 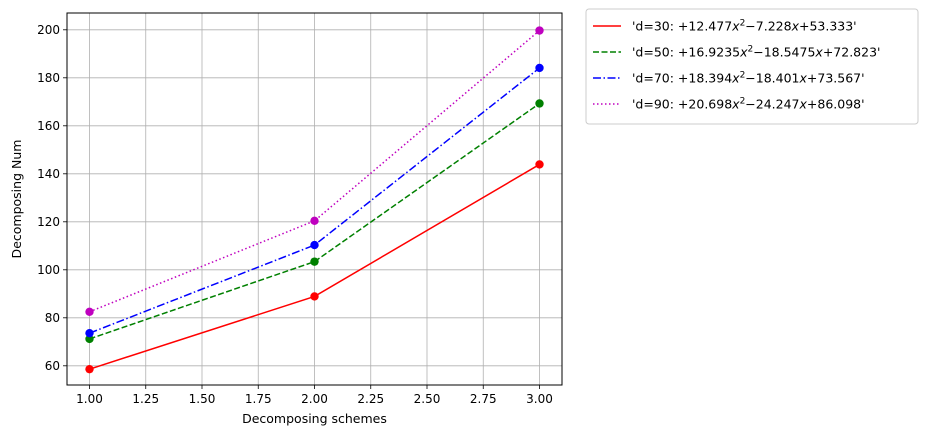 What do you see at coordinates (258, 399) in the screenshot?
I see `x-tick-label: 1.75` at bounding box center [258, 399].